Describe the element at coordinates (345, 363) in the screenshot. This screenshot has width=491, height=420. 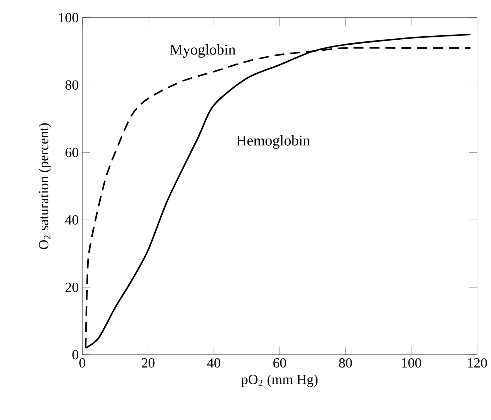
I see `x-tick-label: 80` at that location.